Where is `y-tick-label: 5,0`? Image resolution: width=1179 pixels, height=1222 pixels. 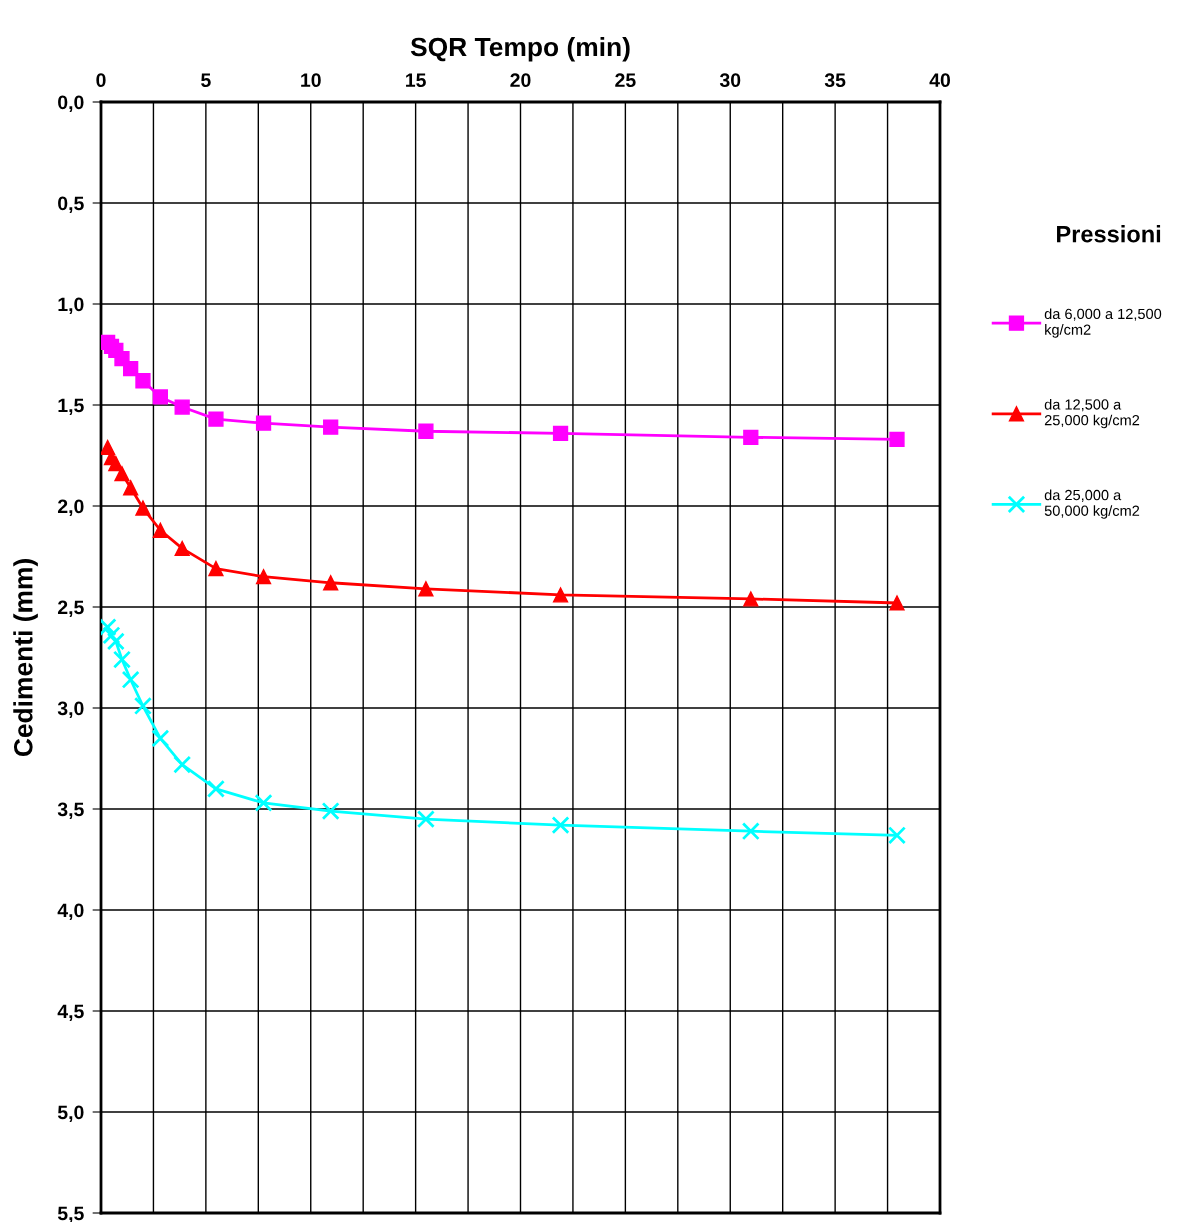
y-tick-label: 5,0 is located at coordinates (70, 1114).